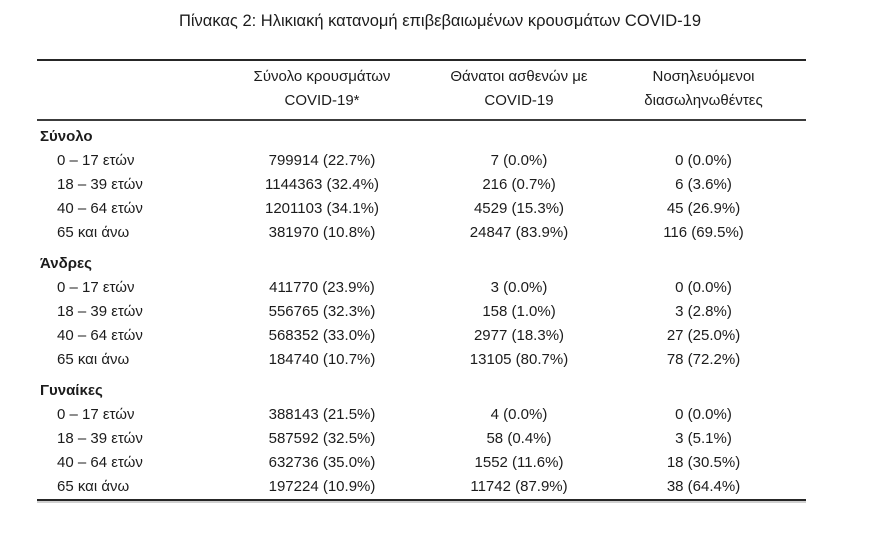  Describe the element at coordinates (519, 208) in the screenshot. I see `deaths-value: 4529 (15.3%)` at that location.